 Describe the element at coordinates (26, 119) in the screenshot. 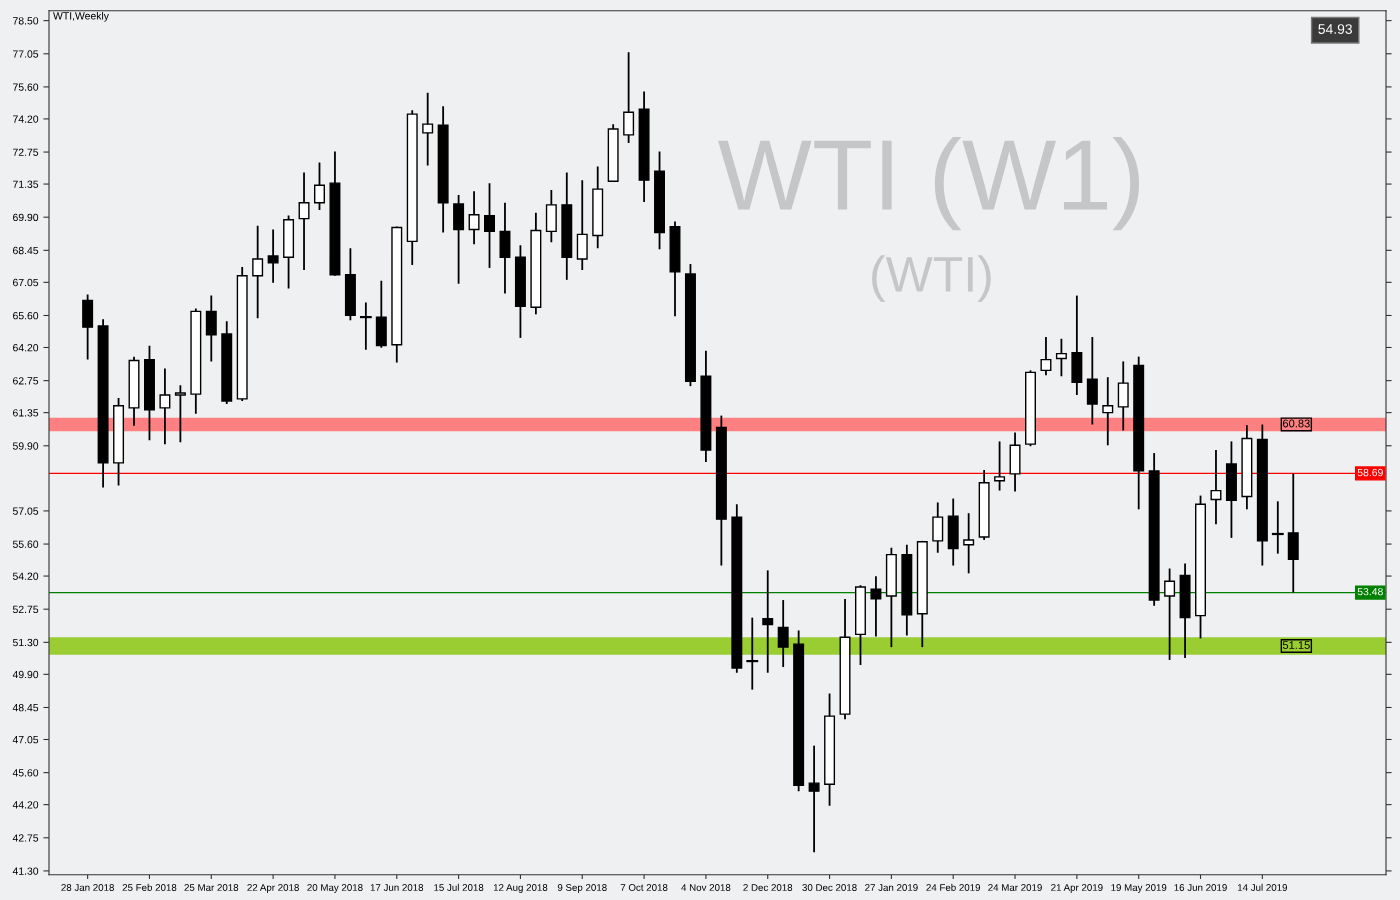

I see `y-tick-label: 74.20` at that location.